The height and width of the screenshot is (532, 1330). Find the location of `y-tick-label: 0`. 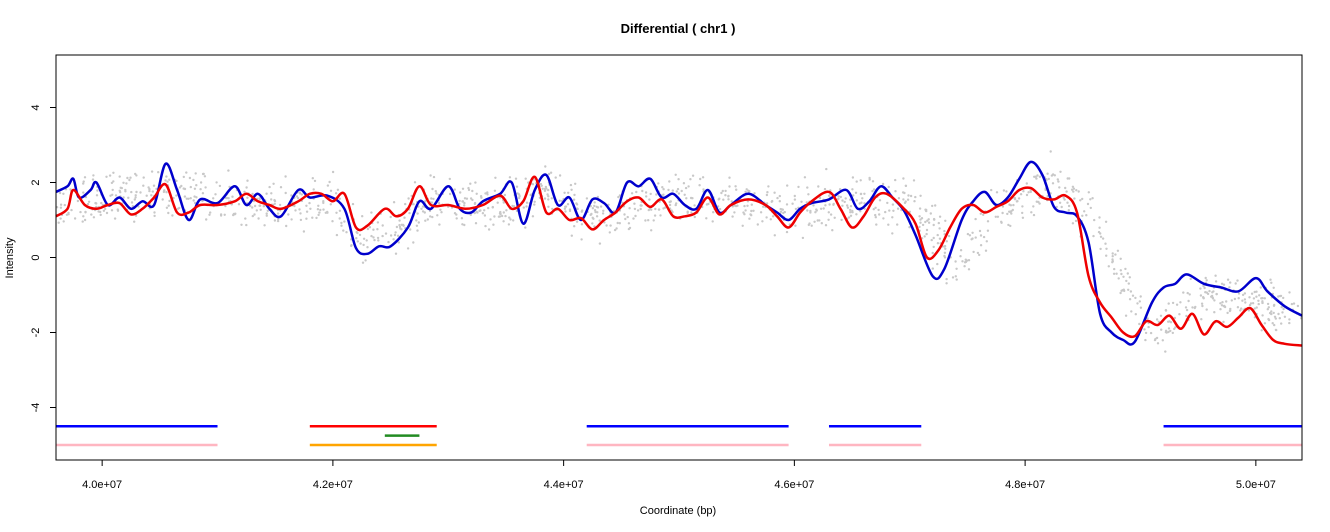

y-tick-label: 0 is located at coordinates (36, 257).